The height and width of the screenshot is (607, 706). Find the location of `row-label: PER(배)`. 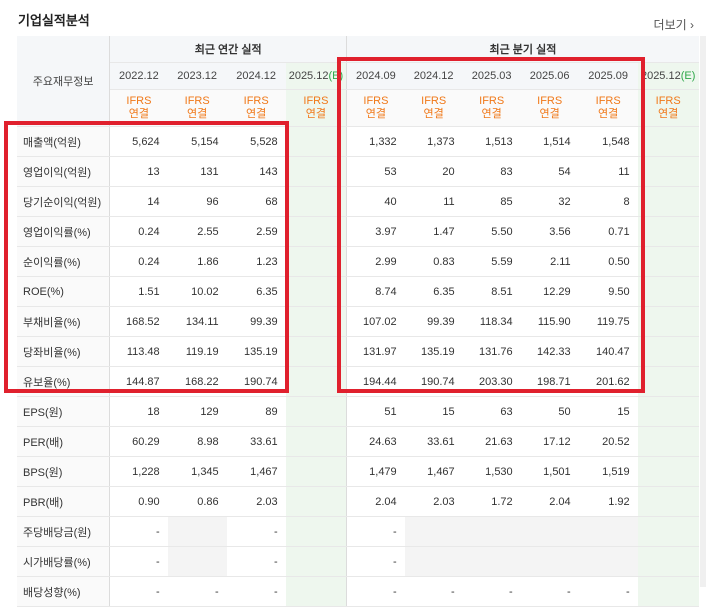

row-label: PER(배) is located at coordinates (64, 441).